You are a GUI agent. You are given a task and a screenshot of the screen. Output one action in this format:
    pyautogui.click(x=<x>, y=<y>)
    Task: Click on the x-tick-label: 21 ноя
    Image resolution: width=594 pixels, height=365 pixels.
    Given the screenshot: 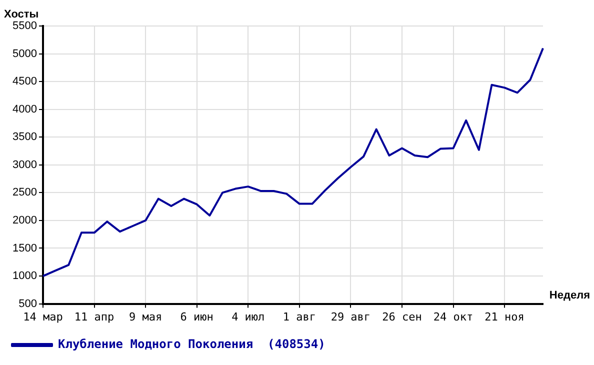 What is the action you would take?
    pyautogui.click(x=504, y=317)
    